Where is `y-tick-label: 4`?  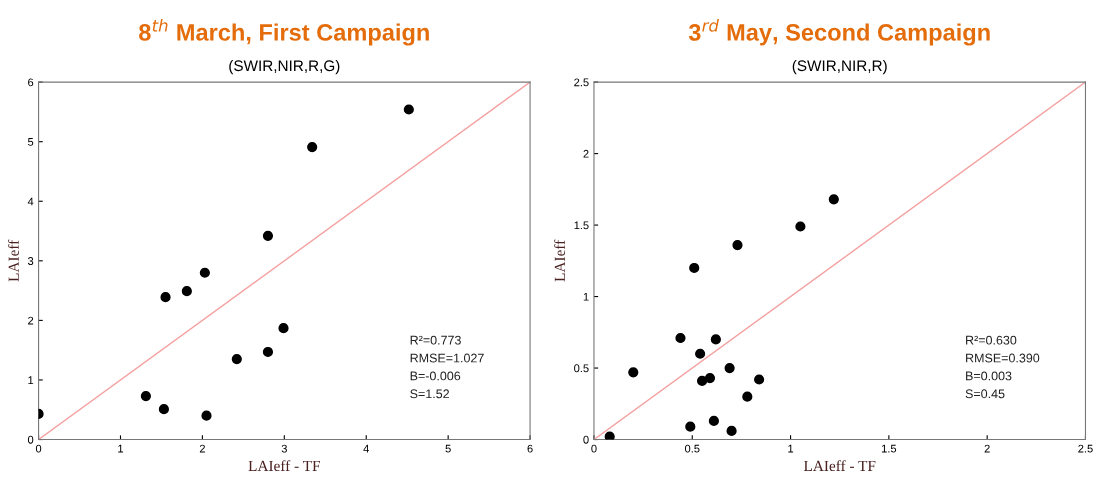
y-tick-label: 4 is located at coordinates (30, 201).